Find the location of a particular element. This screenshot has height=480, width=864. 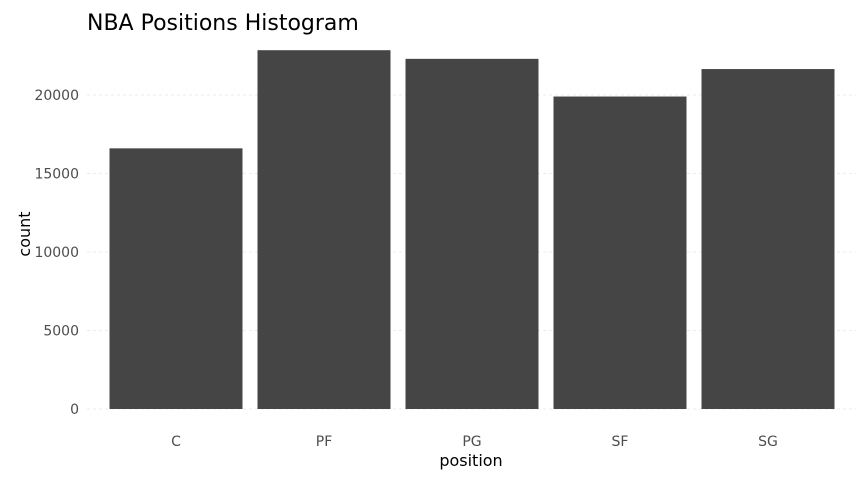

bar-c is located at coordinates (176, 279).